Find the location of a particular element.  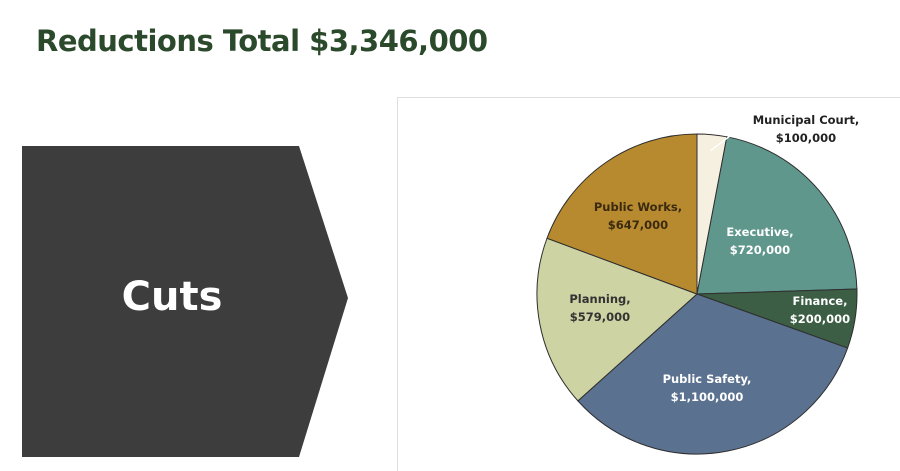

slice-label-value: $647,000 is located at coordinates (638, 225).